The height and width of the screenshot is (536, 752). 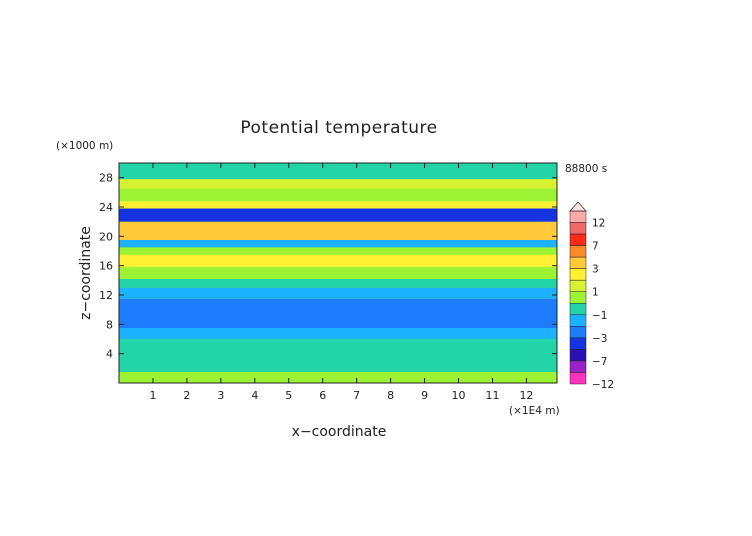 What do you see at coordinates (599, 362) in the screenshot?
I see `colorbar-label: −7` at bounding box center [599, 362].